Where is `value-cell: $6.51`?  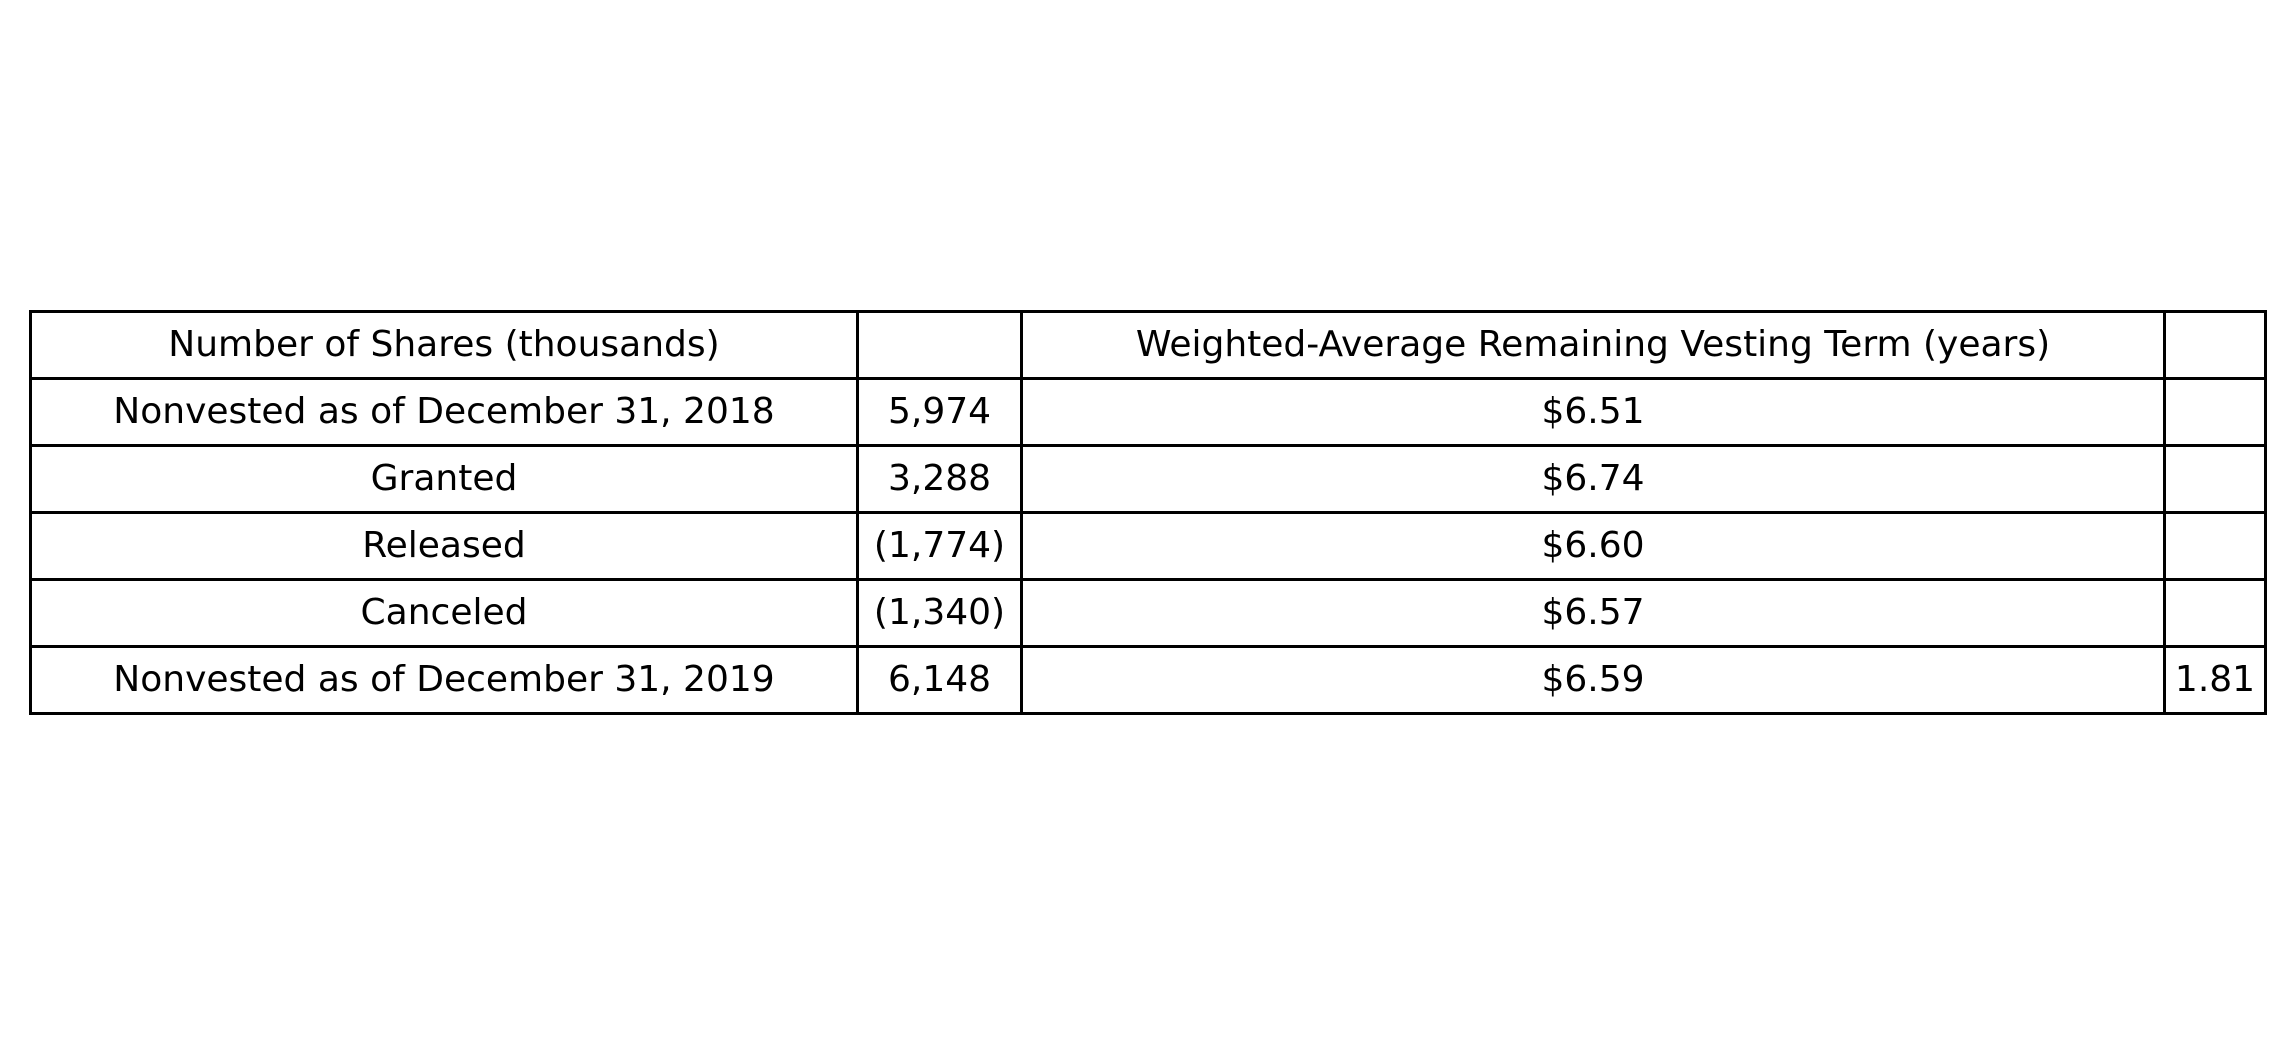
value-cell: $6.51 is located at coordinates (1593, 412).